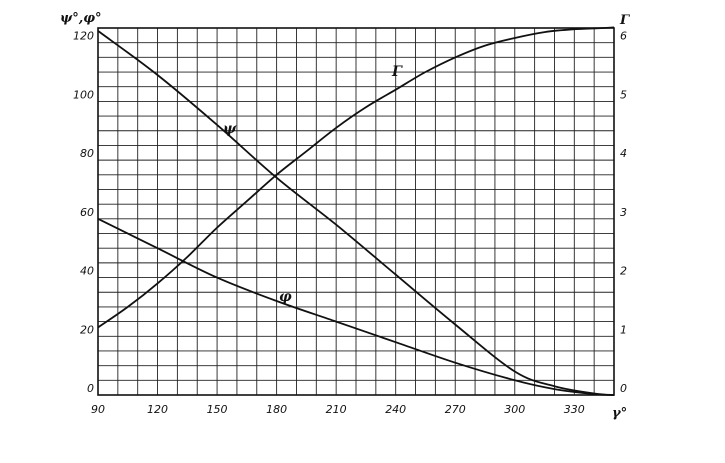  Describe the element at coordinates (276, 409) in the screenshot. I see `x-tick-label: 180` at that location.